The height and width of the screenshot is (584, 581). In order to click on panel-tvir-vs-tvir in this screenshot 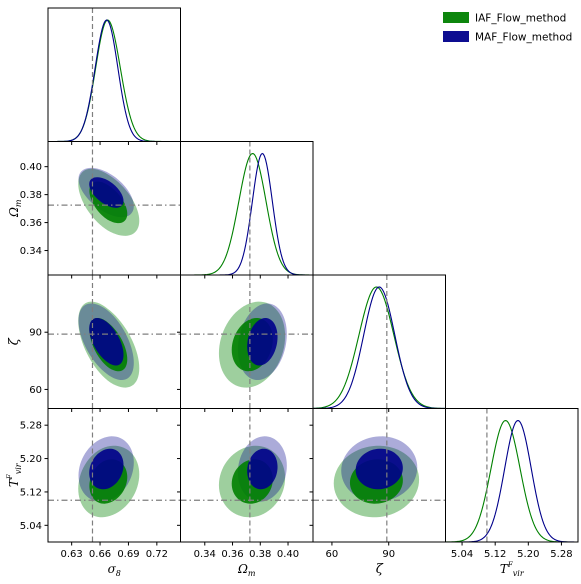, I will do `click(511, 475)`.